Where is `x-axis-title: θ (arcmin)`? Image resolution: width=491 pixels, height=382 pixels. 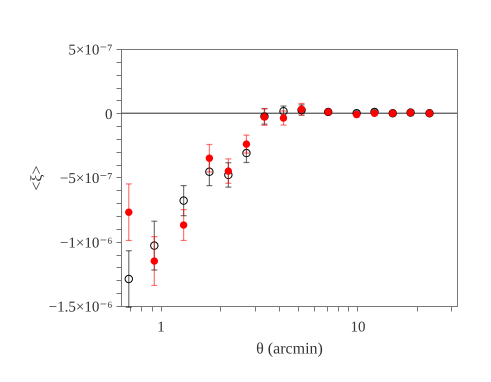 x-axis-title: θ (arcmin) is located at coordinates (289, 349).